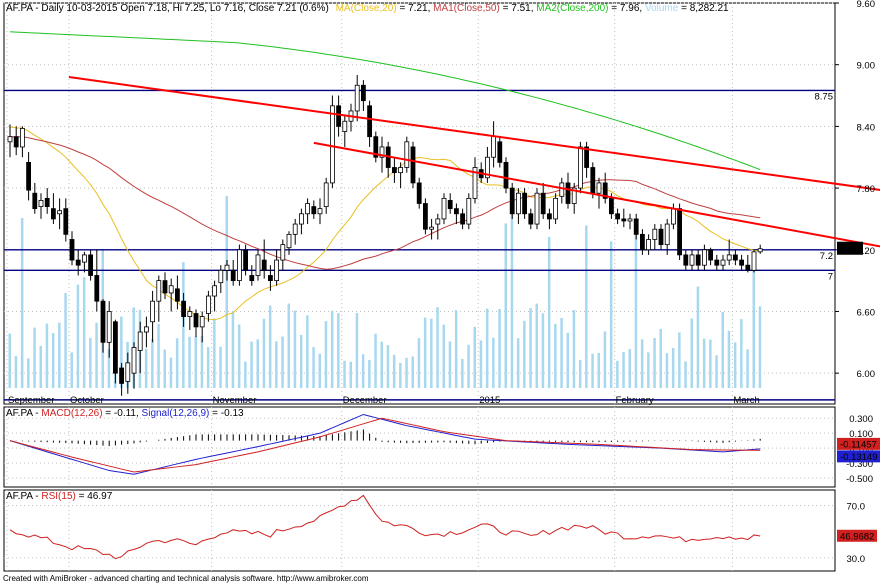 The width and height of the screenshot is (880, 586). Describe the element at coordinates (850, 248) in the screenshot. I see `last-close-box` at that location.